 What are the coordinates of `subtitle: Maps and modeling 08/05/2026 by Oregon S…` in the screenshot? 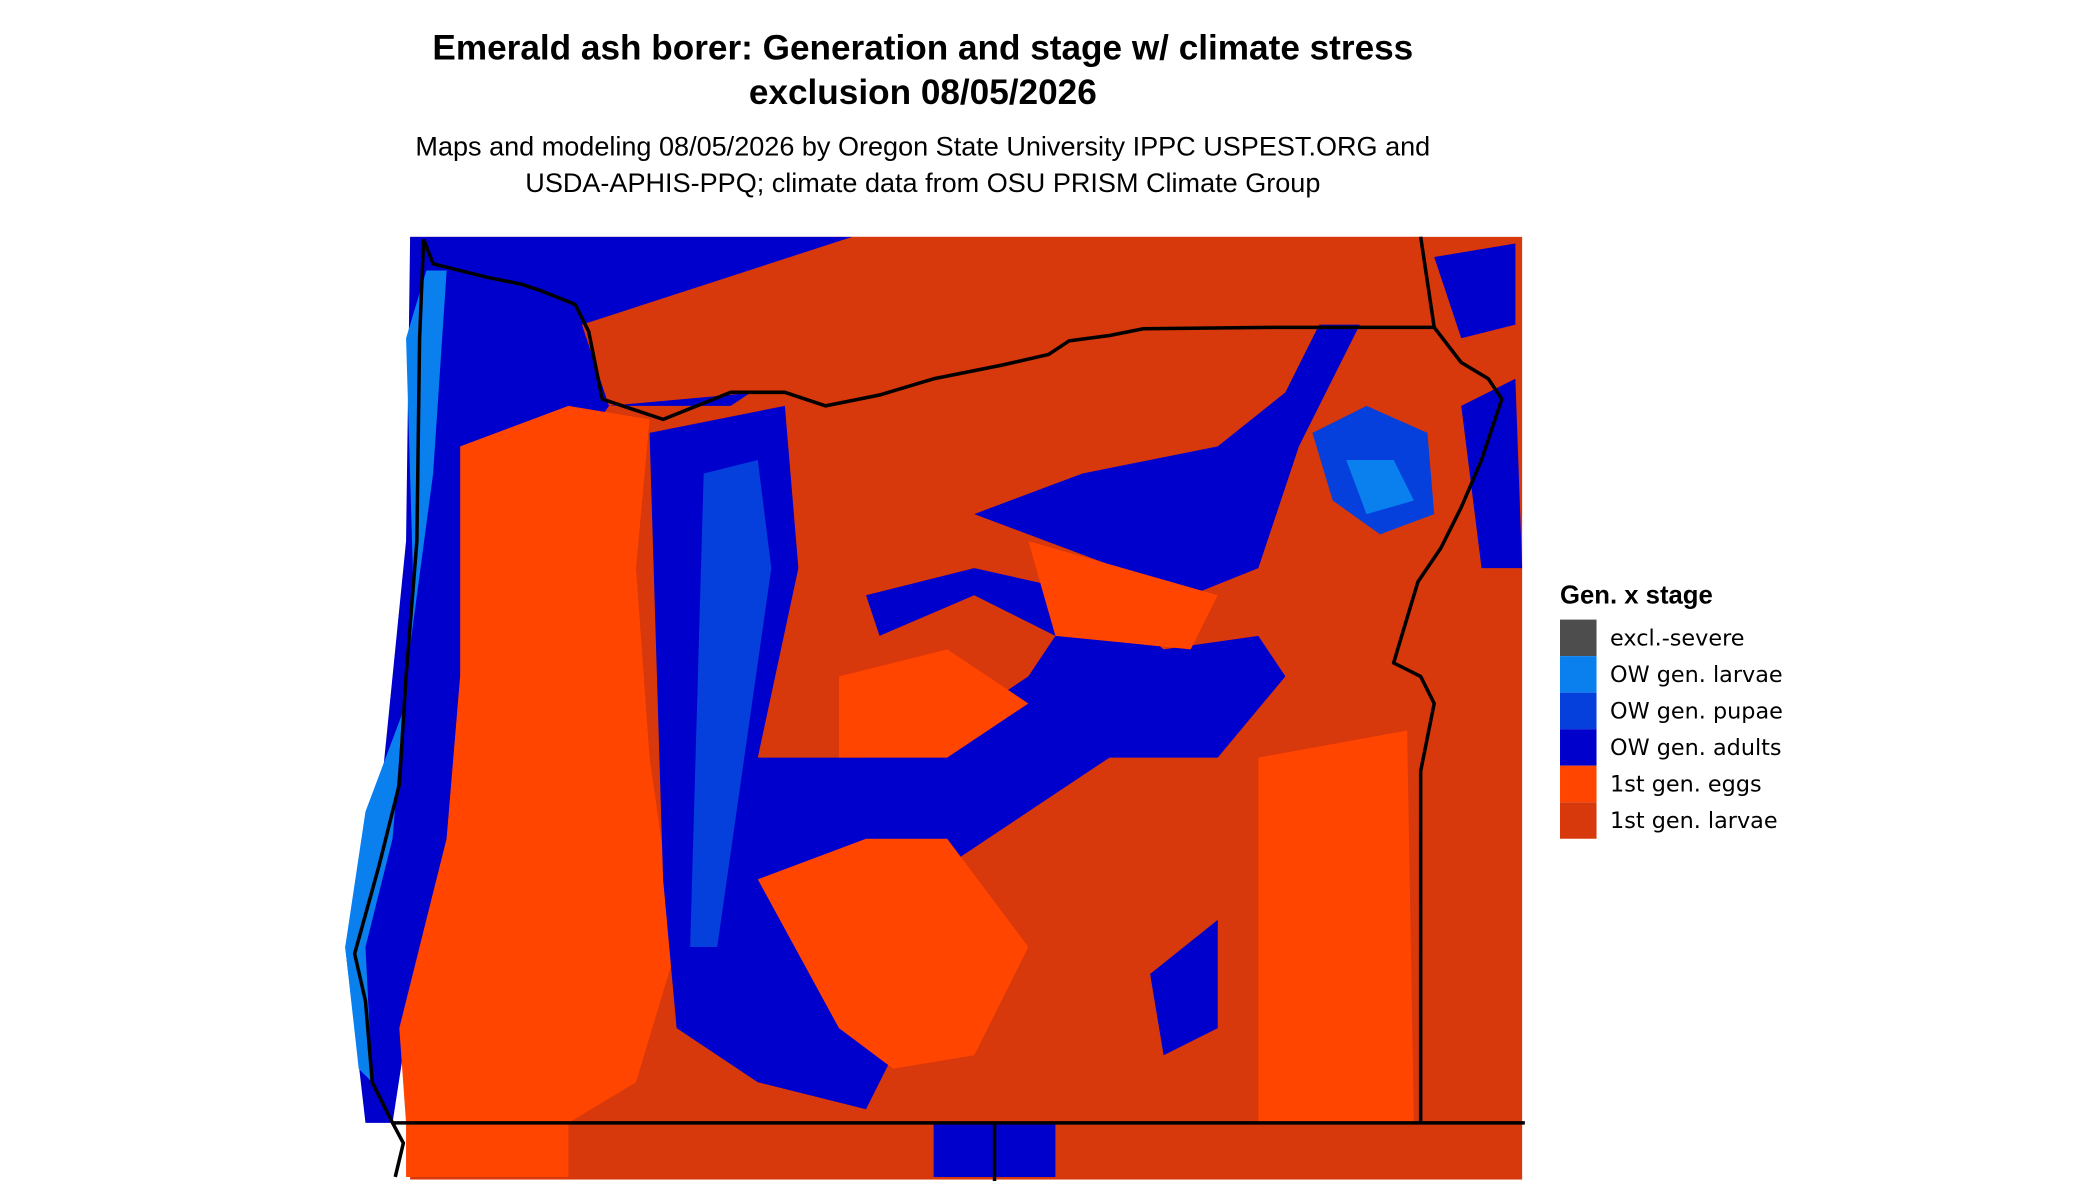 It's located at (922, 147).